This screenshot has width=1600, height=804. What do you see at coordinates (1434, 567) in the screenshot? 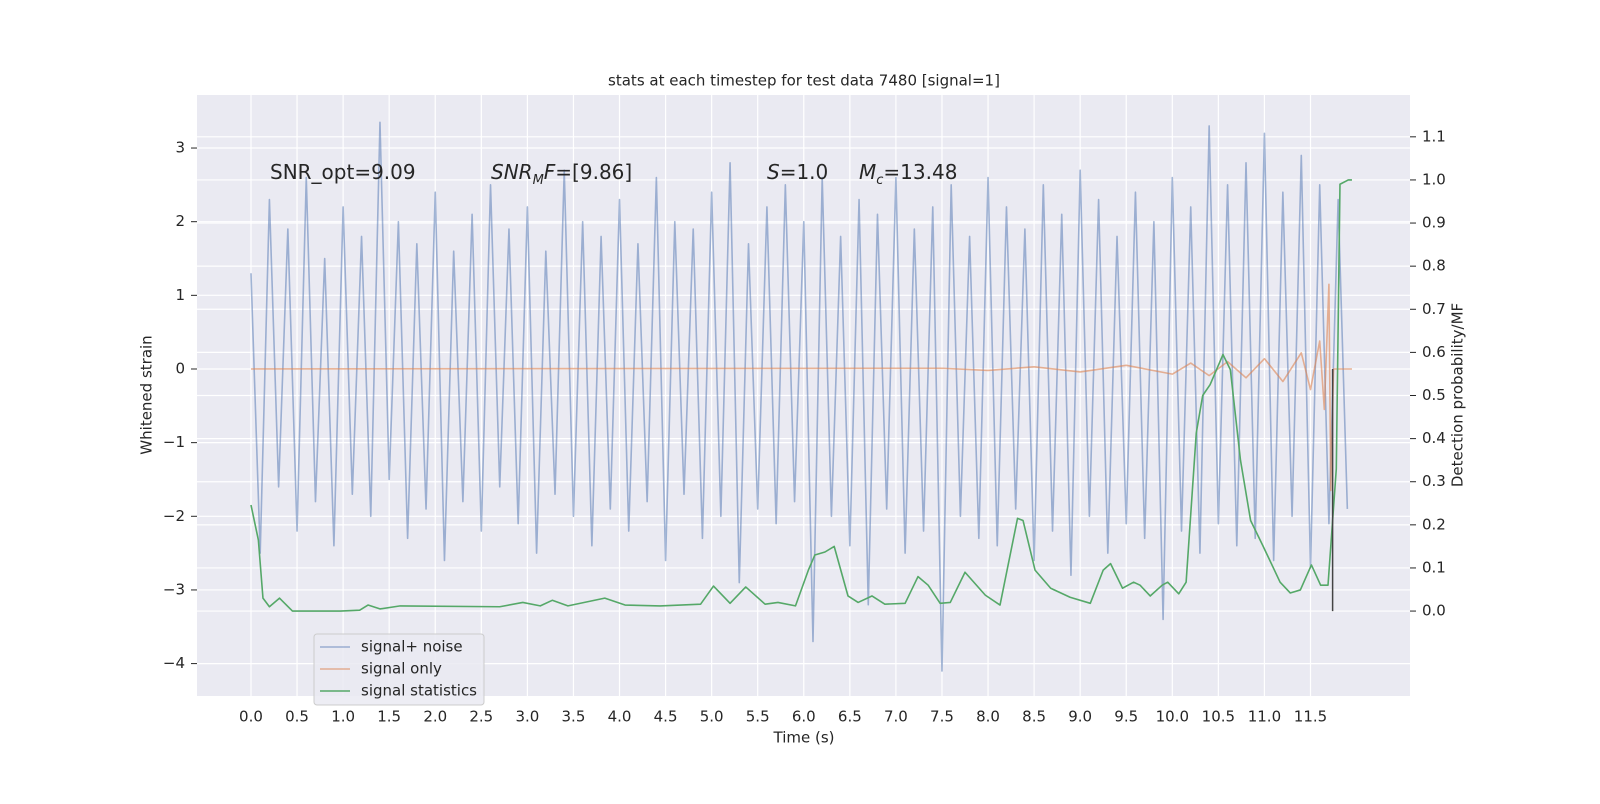
I see `y2-tick-label: 0.1` at bounding box center [1434, 567].